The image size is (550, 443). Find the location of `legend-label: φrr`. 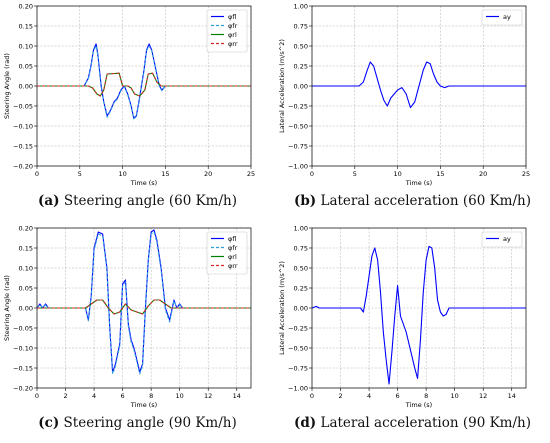

legend-label: φrr is located at coordinates (233, 44).